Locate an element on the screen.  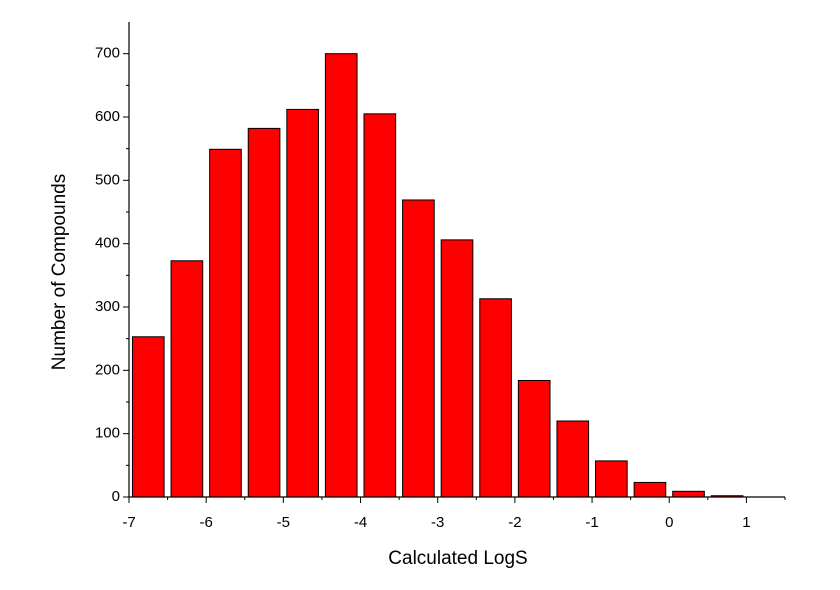
y-tick-label: 200 is located at coordinates (107, 369).